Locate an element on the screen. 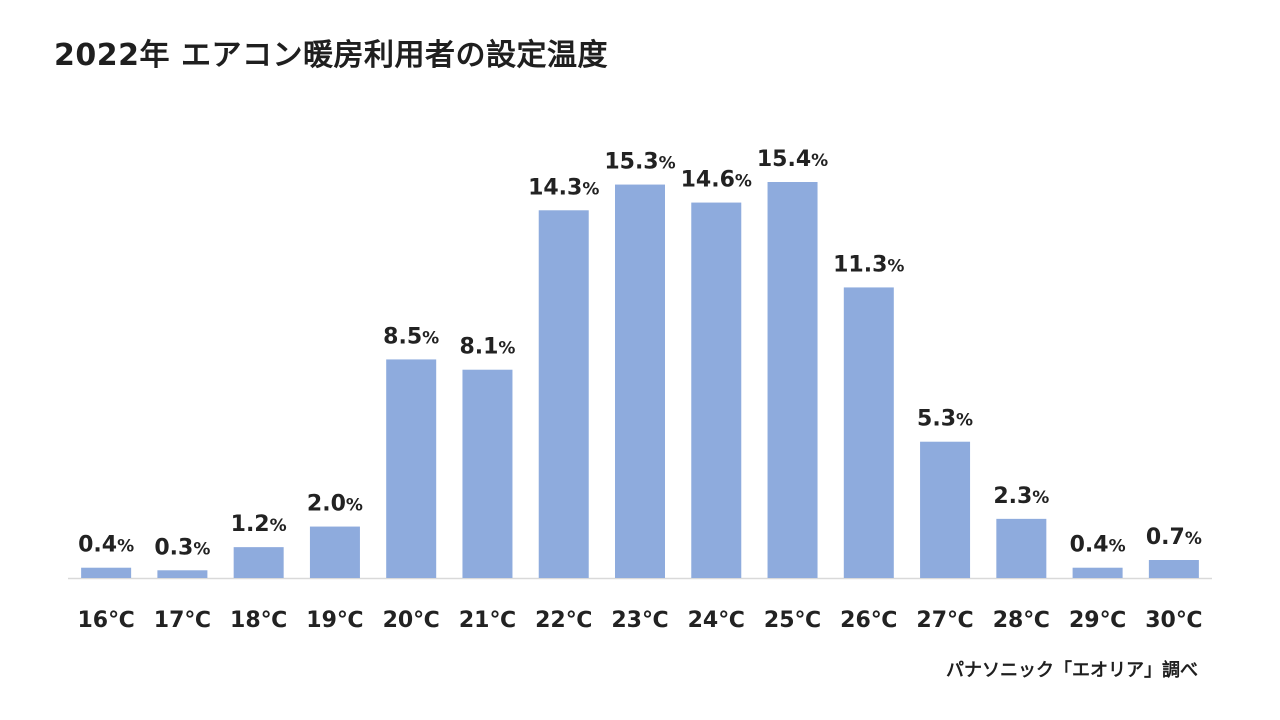  x-tick-label-11: 27℃ is located at coordinates (944, 620).